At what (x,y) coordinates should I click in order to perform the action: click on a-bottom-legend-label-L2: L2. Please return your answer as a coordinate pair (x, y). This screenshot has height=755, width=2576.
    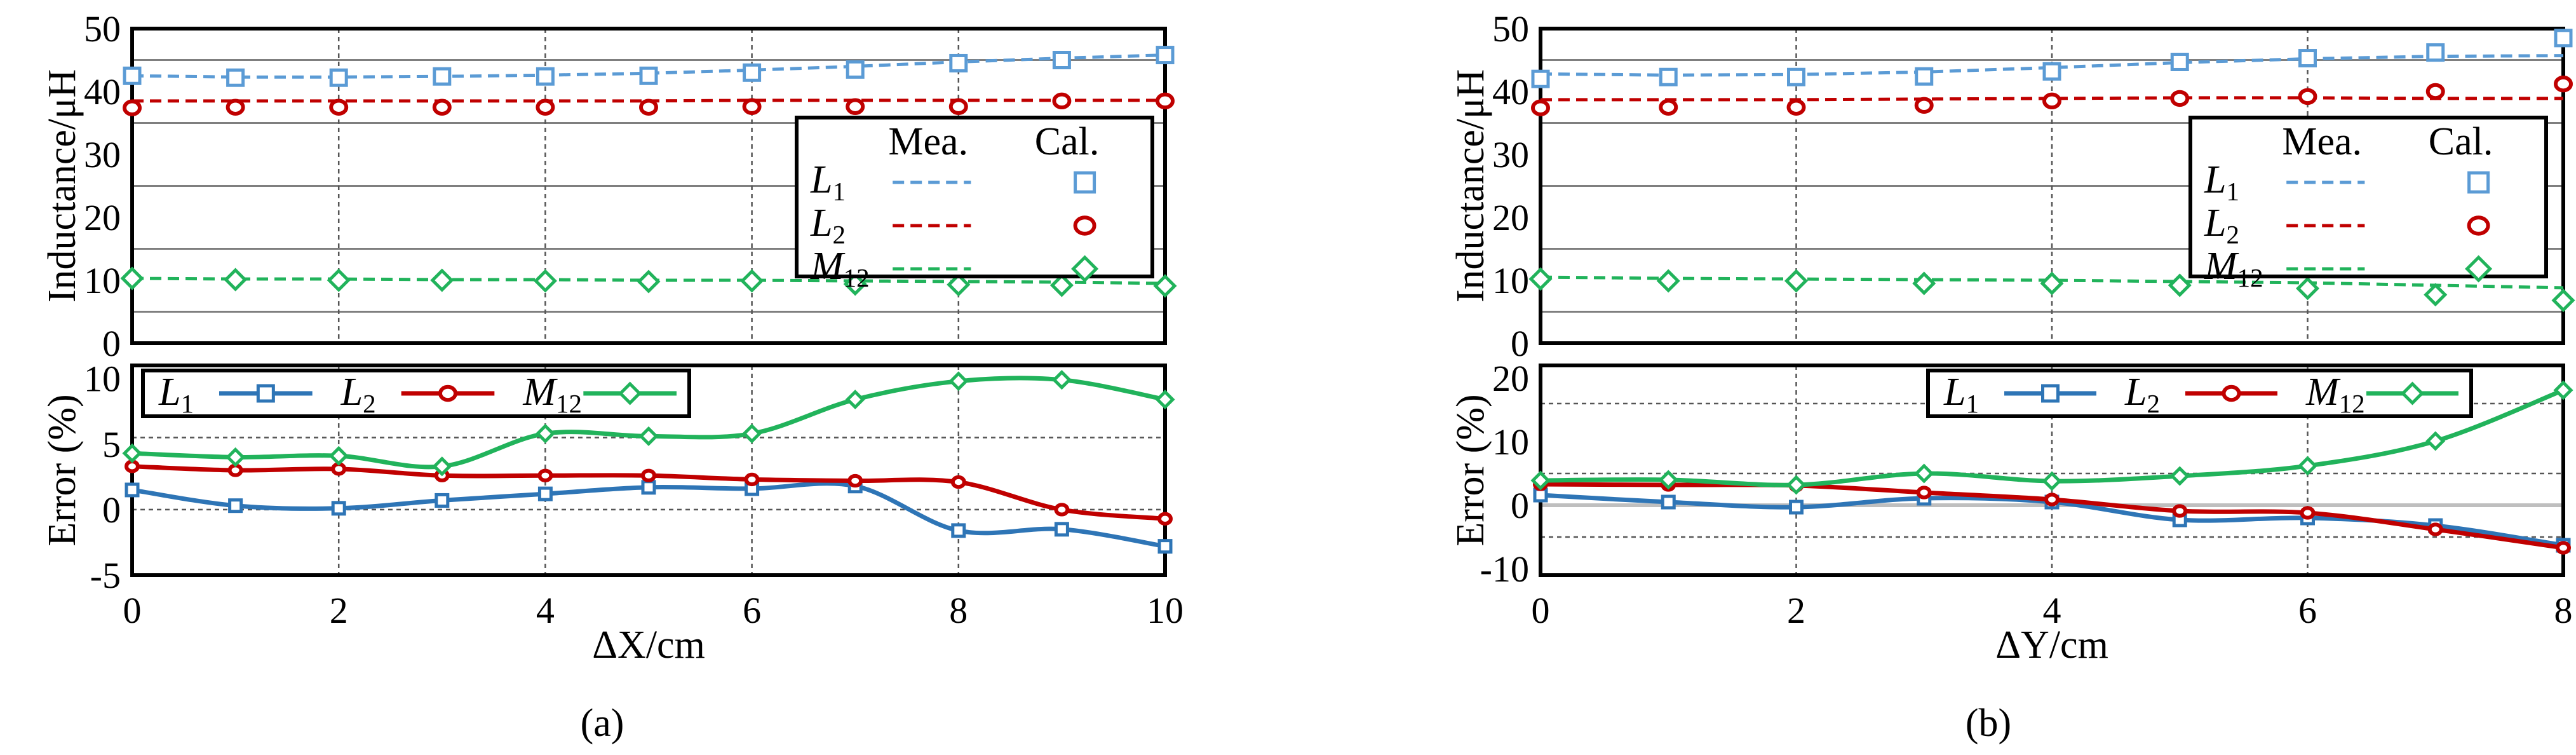
    Looking at the image, I should click on (358, 394).